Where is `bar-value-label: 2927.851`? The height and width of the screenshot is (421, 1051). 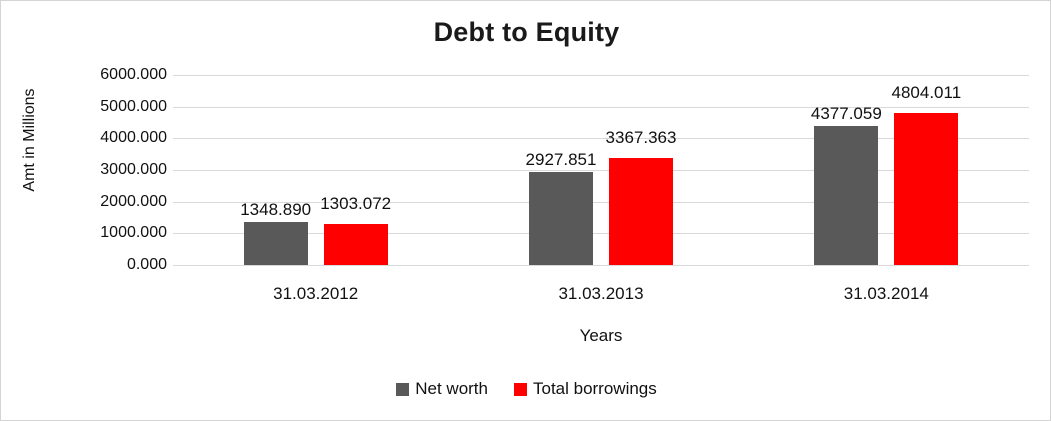 bar-value-label: 2927.851 is located at coordinates (561, 160).